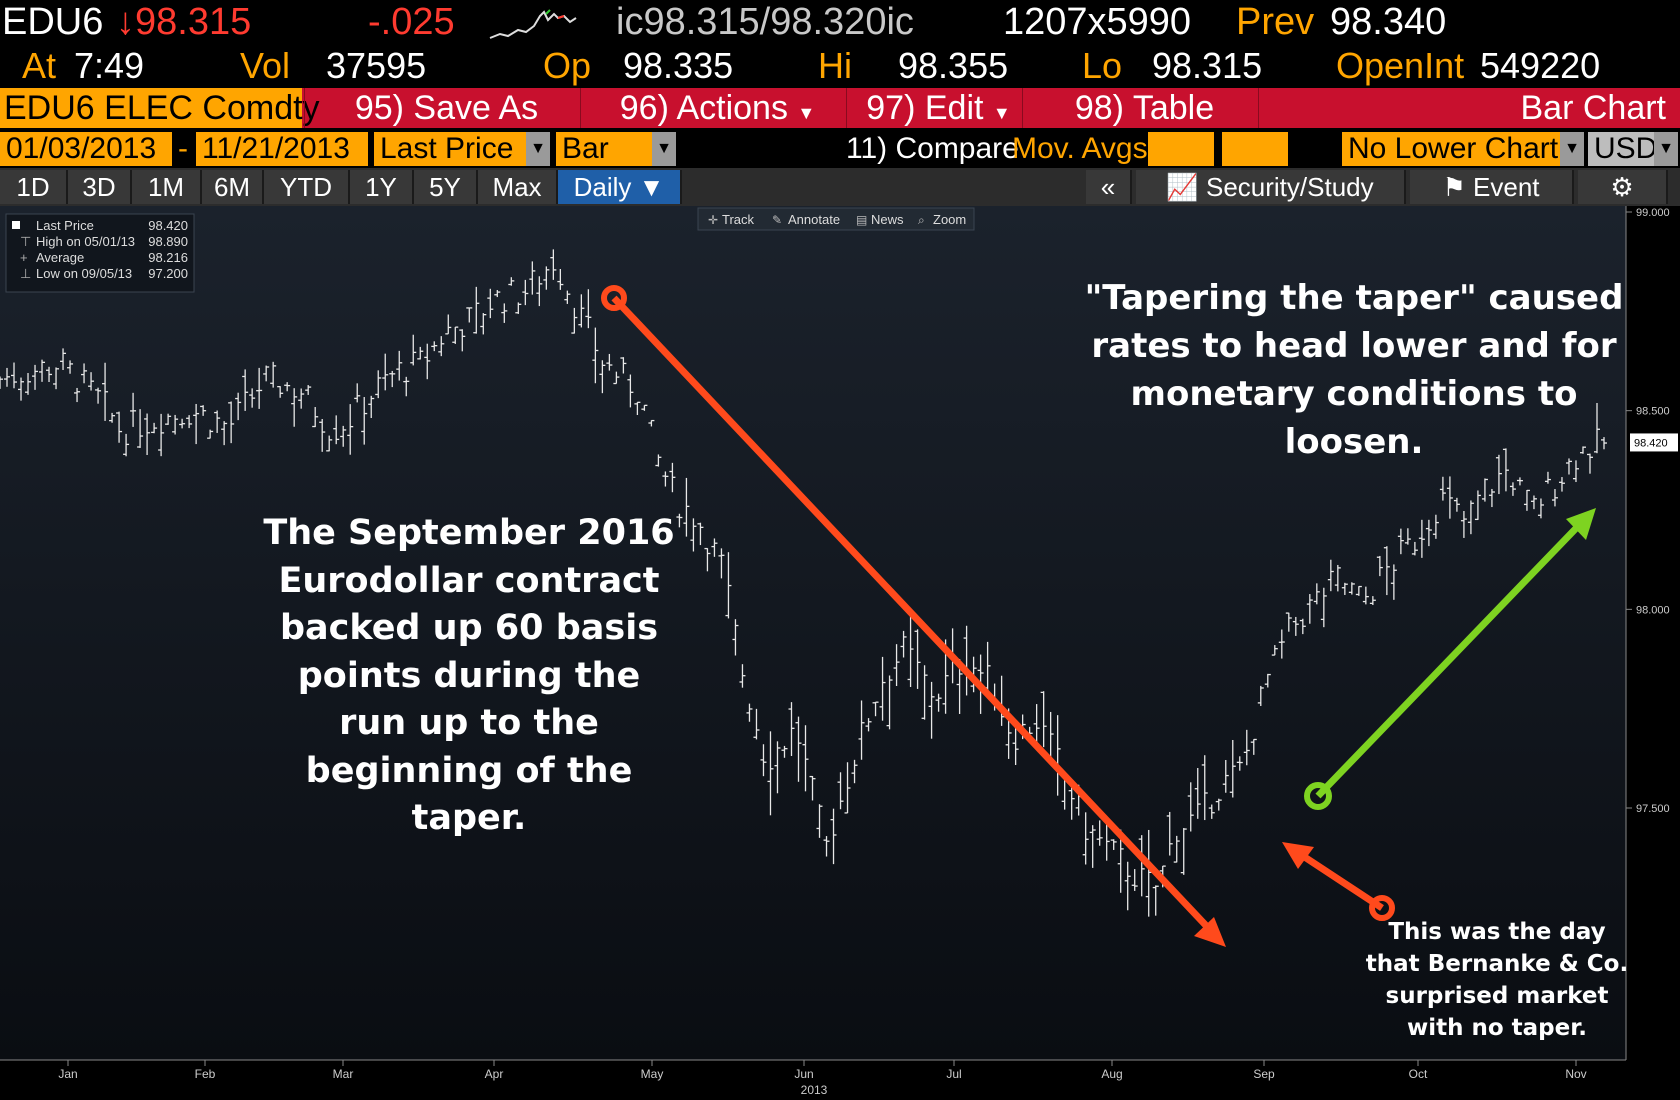 The height and width of the screenshot is (1100, 1680). What do you see at coordinates (184, 21) in the screenshot?
I see `last-price: ↓98.315` at bounding box center [184, 21].